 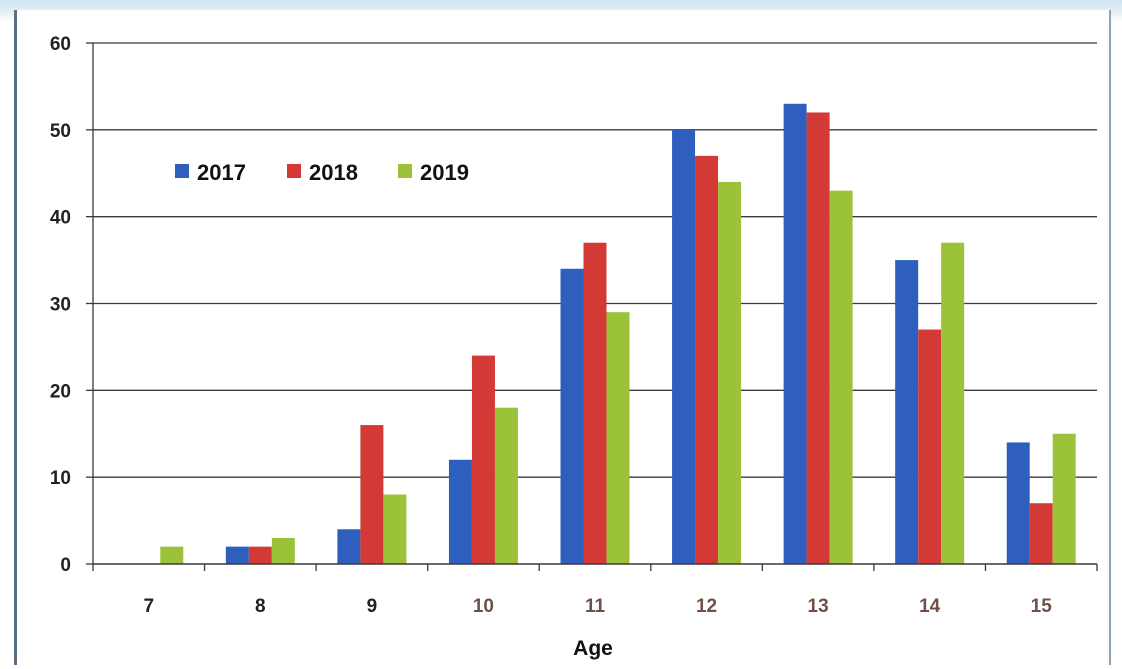 What do you see at coordinates (294, 171) in the screenshot?
I see `legend-swatch-2018` at bounding box center [294, 171].